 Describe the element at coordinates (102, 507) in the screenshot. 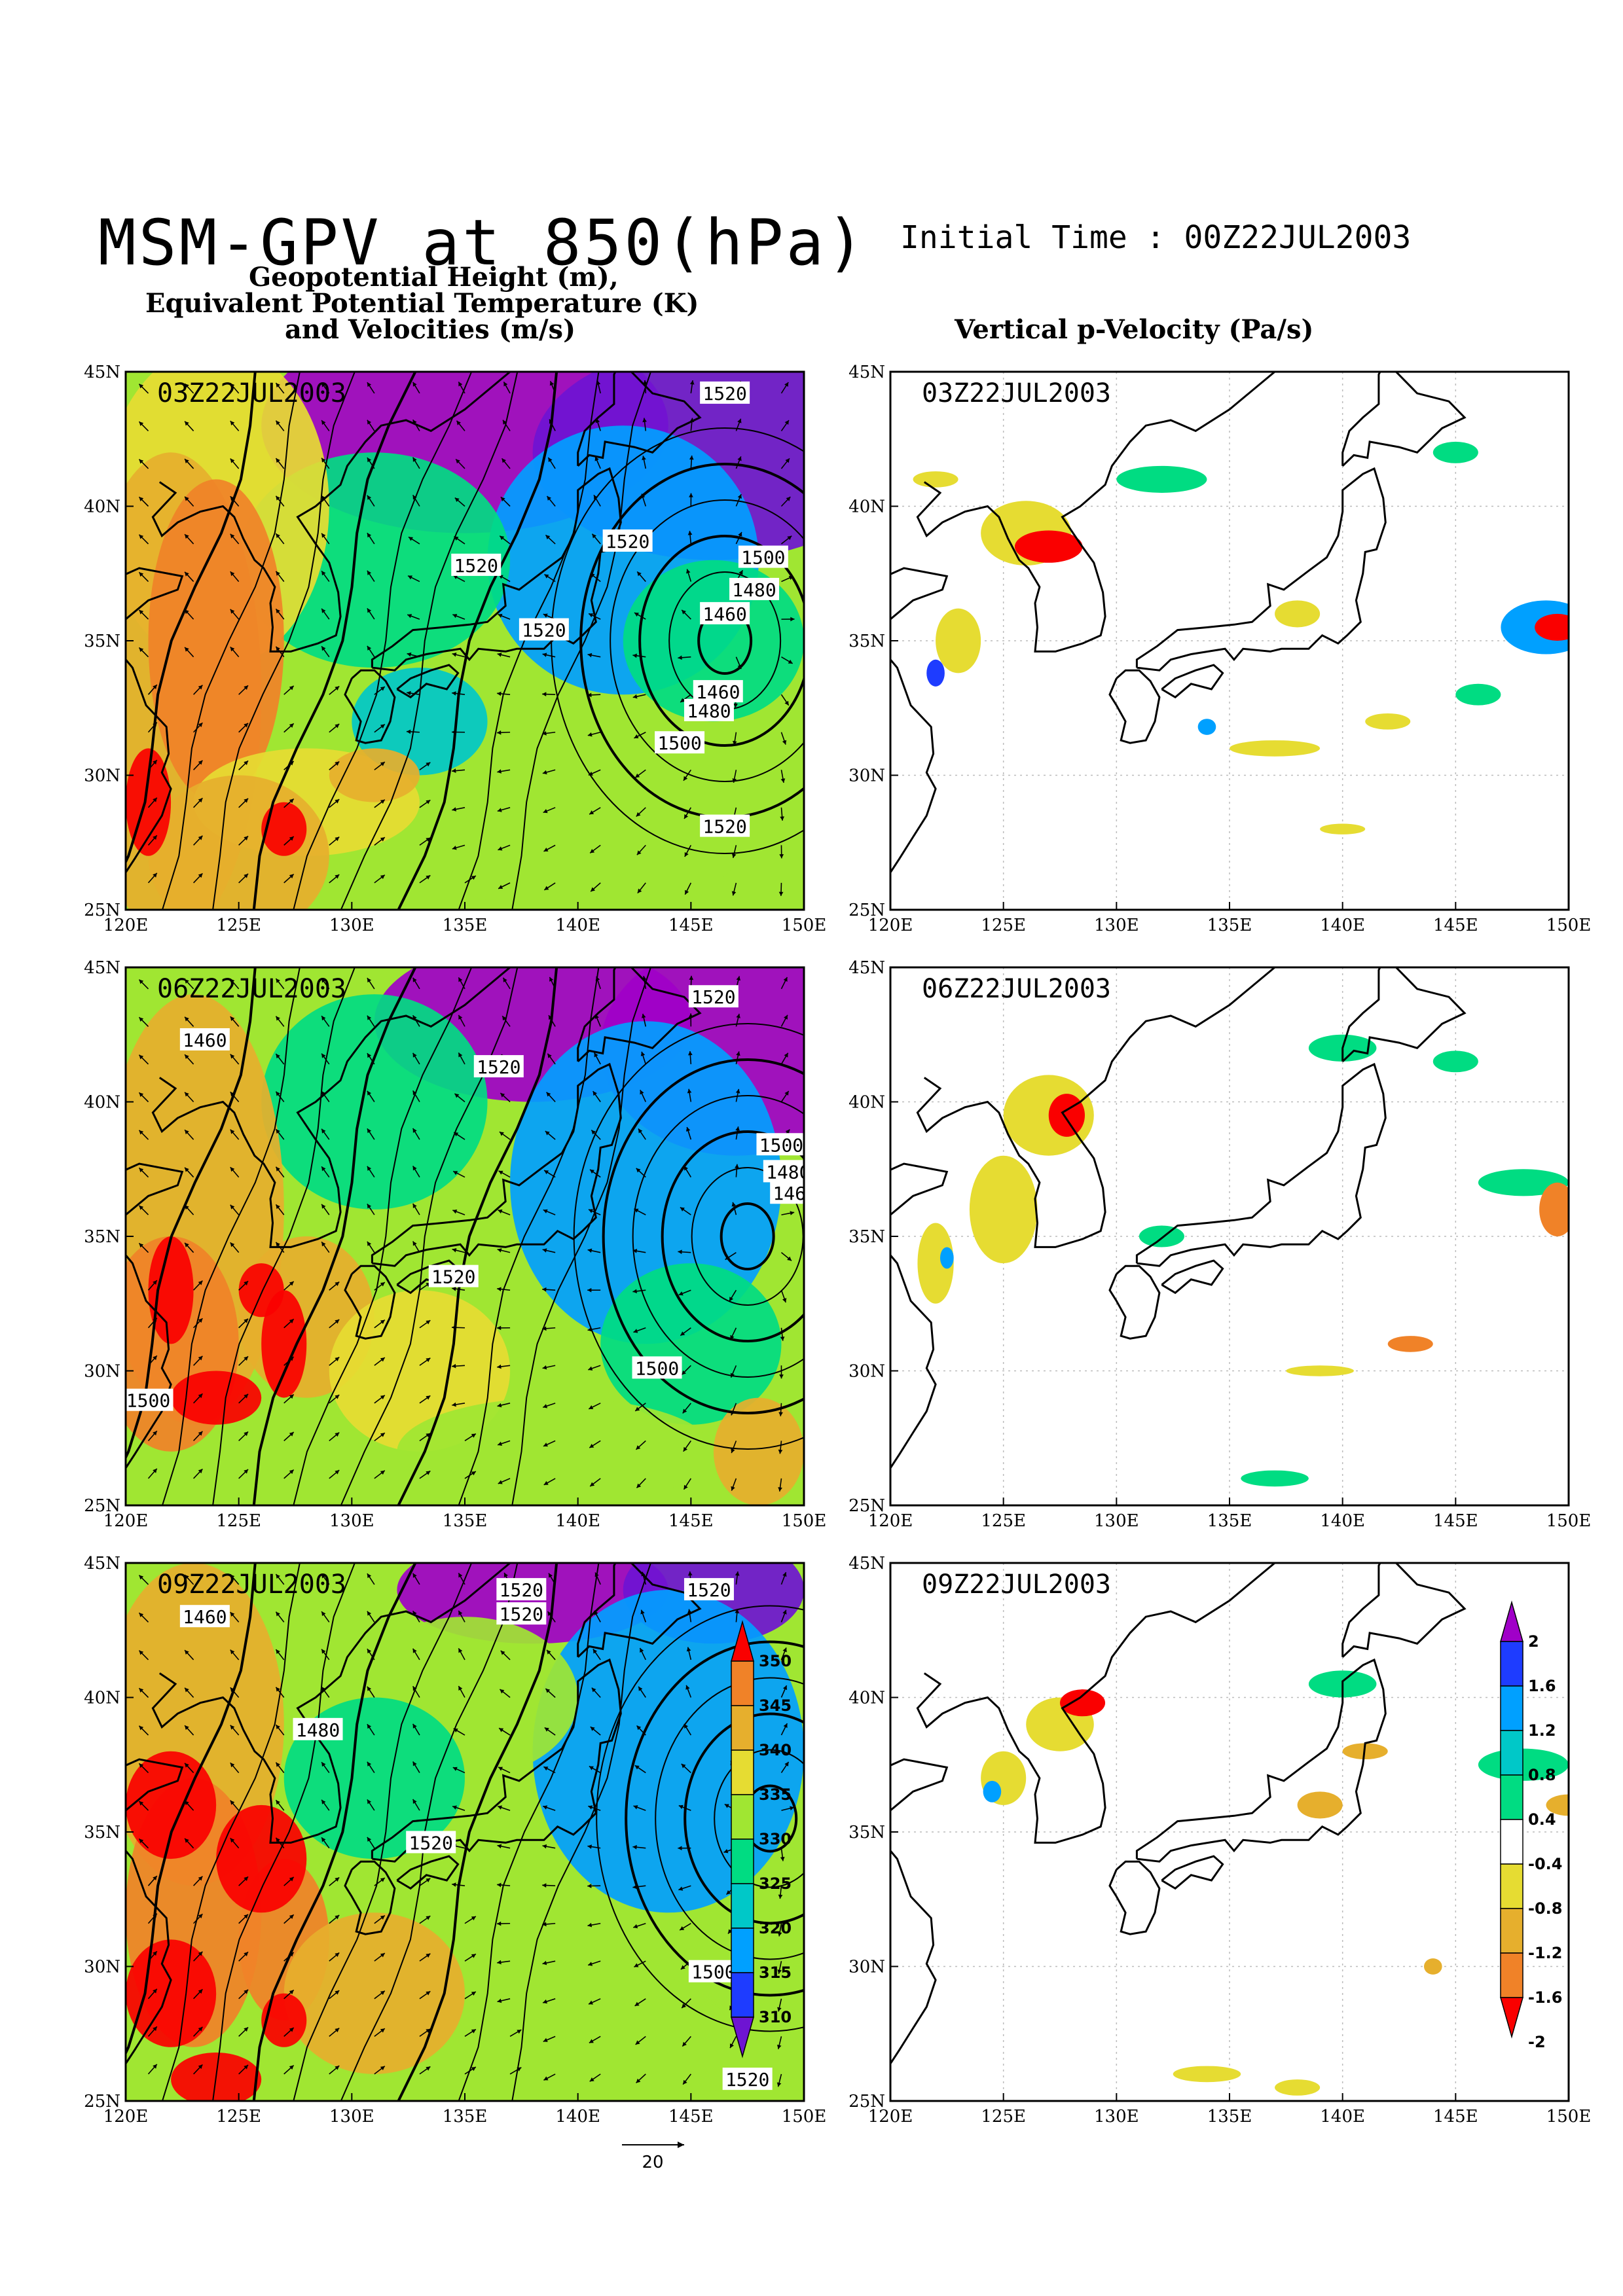

I see `y-tick-label: 40N` at that location.